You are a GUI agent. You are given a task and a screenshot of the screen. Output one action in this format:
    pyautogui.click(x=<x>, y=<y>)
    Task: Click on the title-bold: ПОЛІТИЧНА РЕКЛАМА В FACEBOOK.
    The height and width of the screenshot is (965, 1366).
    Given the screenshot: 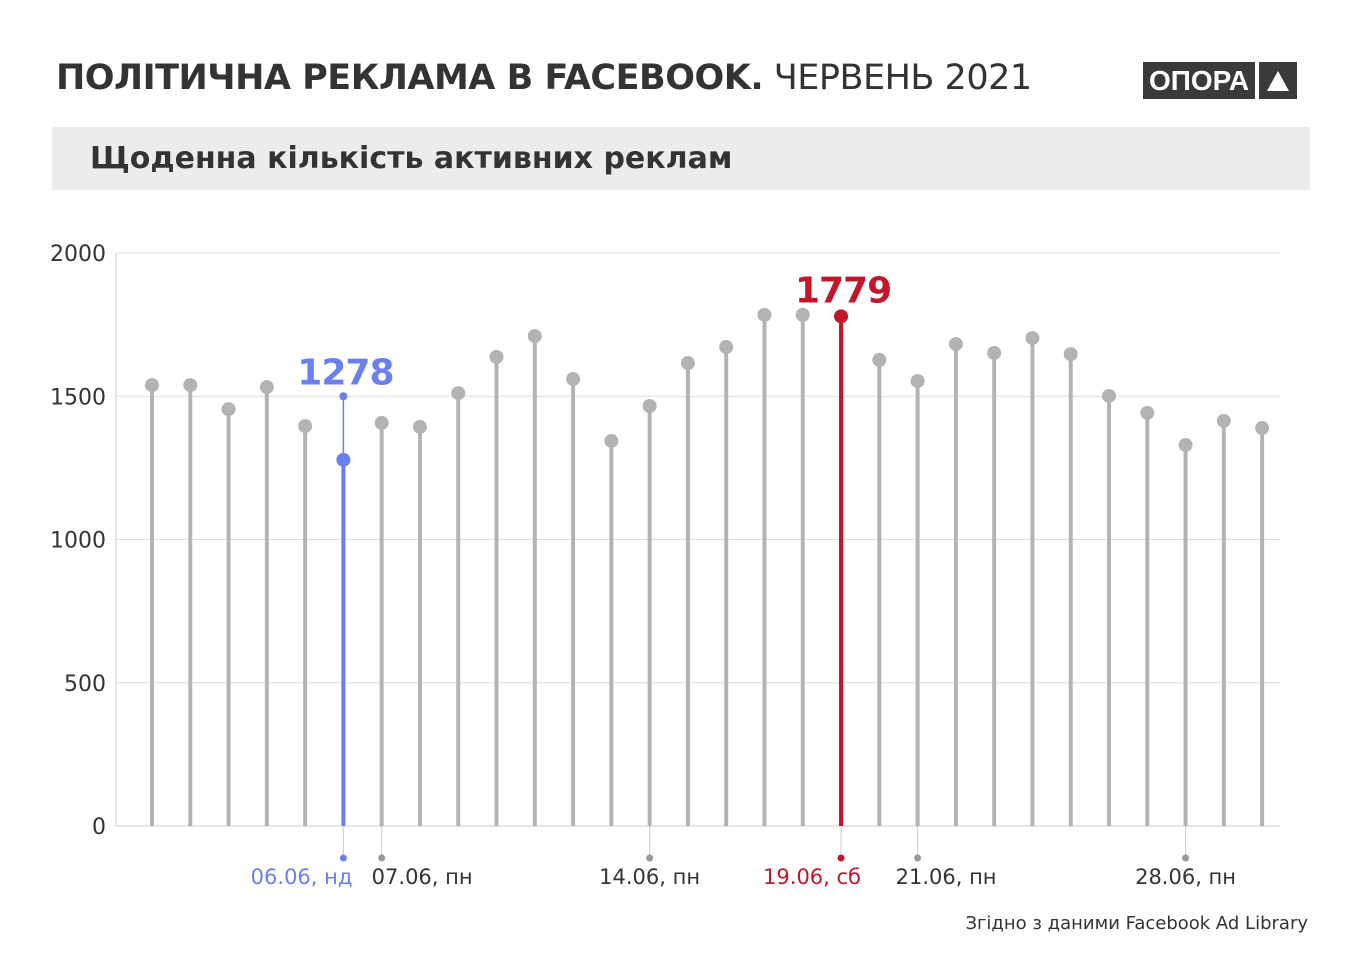 What is the action you would take?
    pyautogui.click(x=410, y=78)
    